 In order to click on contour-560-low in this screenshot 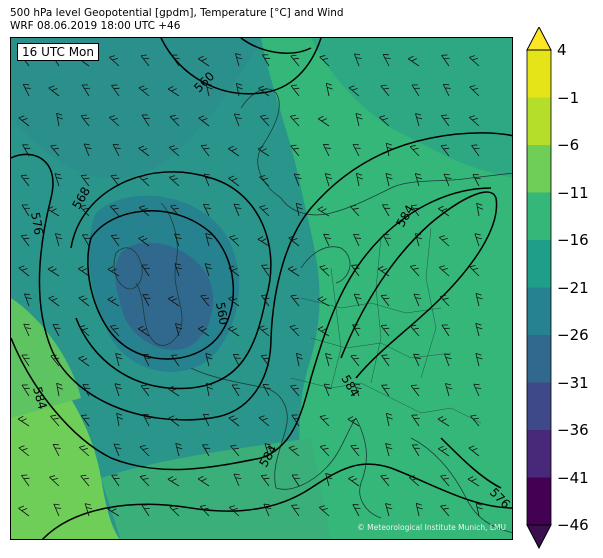, I will do `click(160, 285)`.